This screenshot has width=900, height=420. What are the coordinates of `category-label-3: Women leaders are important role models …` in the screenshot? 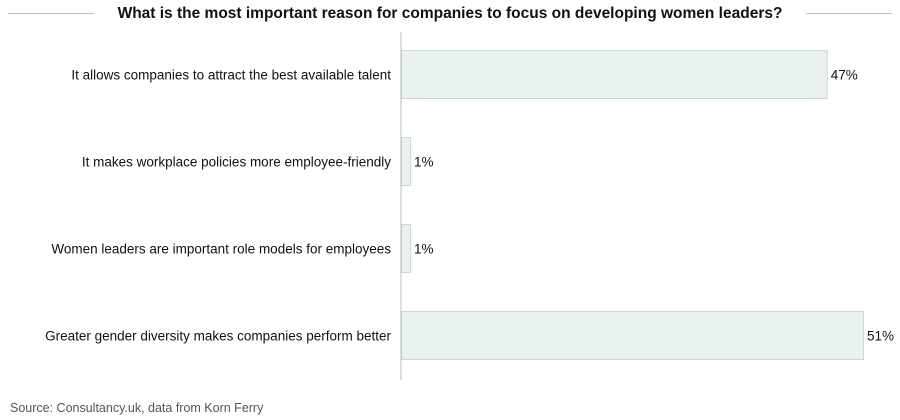 It's located at (221, 249).